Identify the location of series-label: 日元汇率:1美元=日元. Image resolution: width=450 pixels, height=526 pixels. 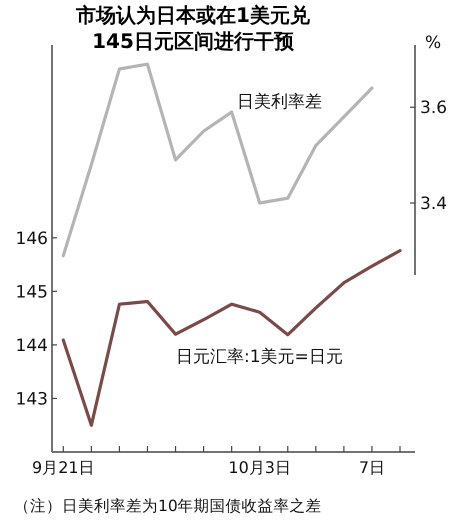
(259, 357).